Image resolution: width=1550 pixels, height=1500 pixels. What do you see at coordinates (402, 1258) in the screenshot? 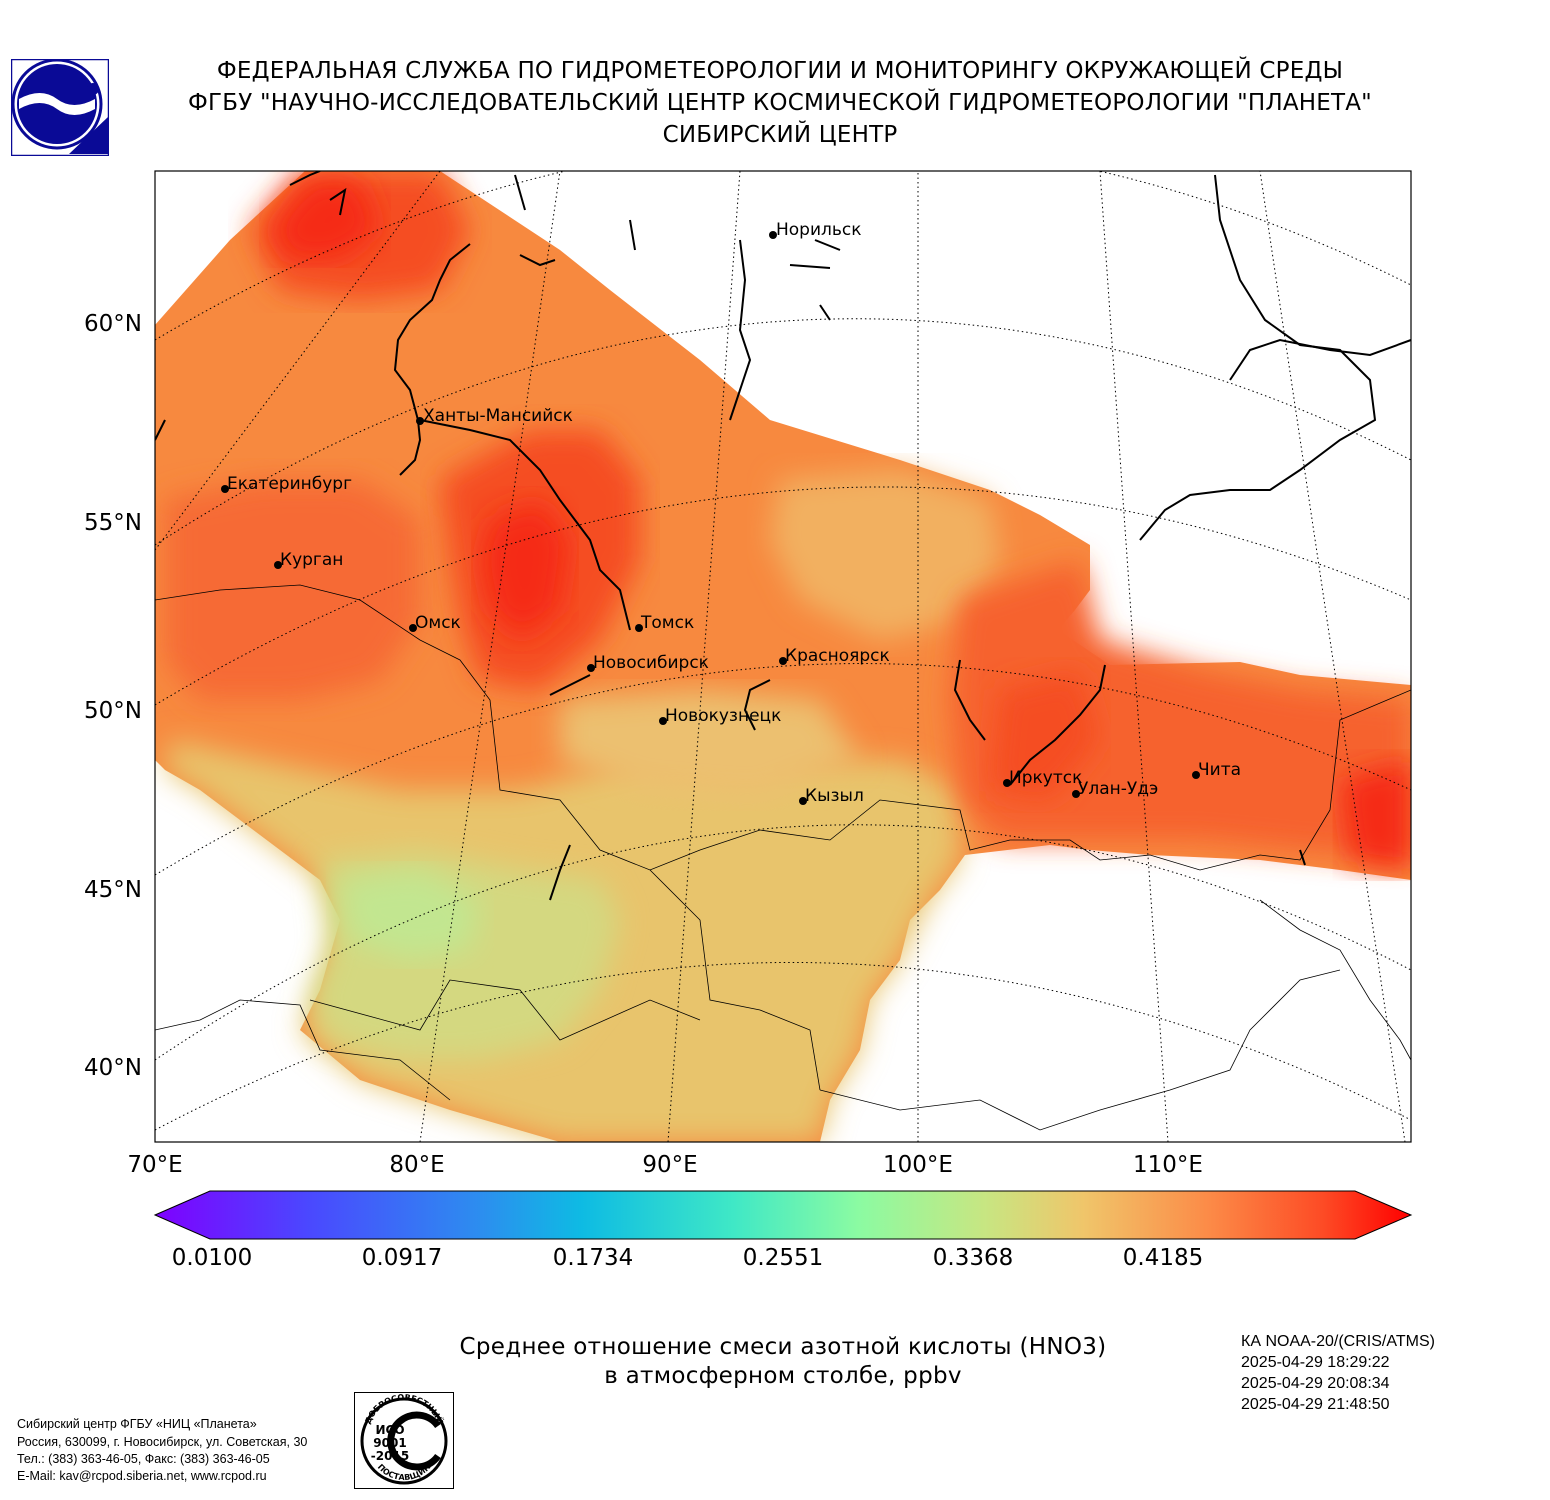
I see `colorbar-tick-1: 0.0917` at bounding box center [402, 1258].